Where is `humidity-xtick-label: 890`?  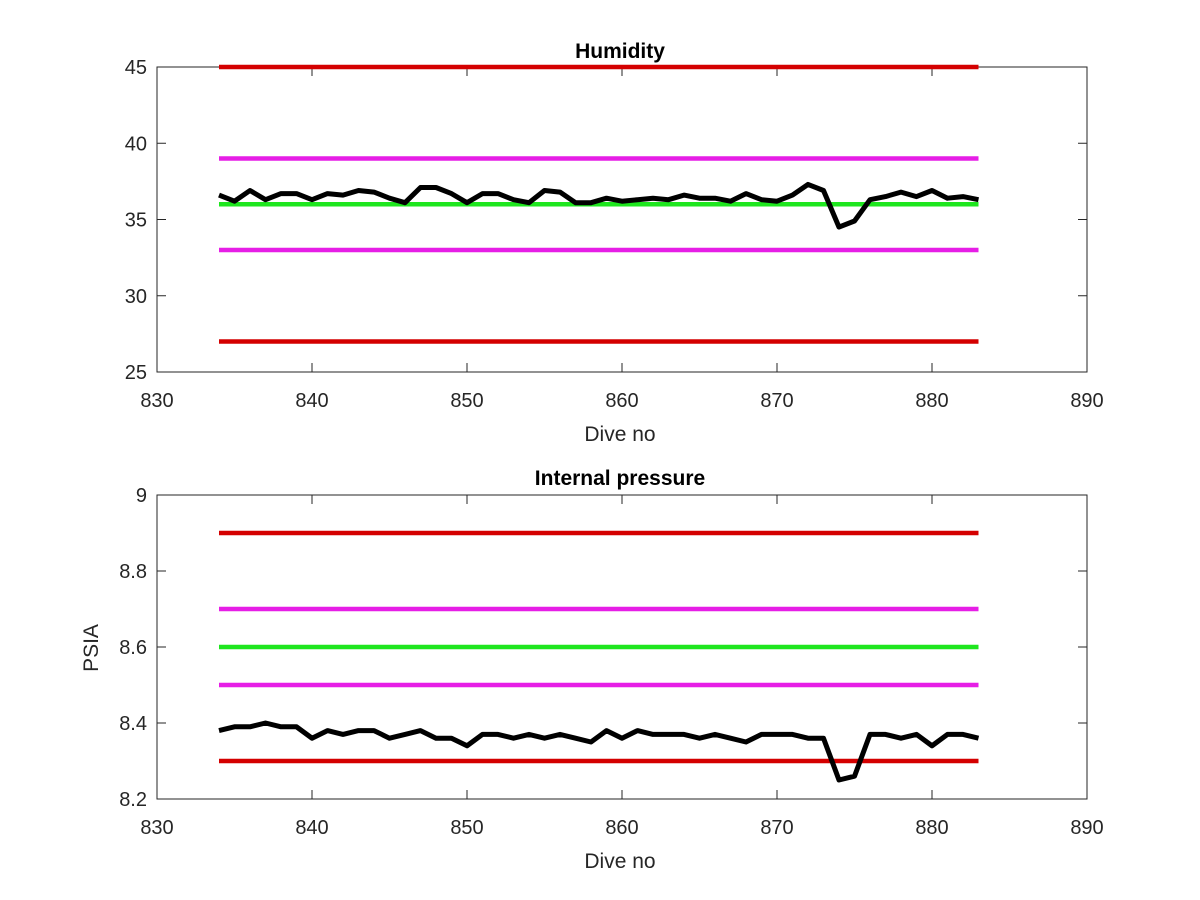
humidity-xtick-label: 890 is located at coordinates (1086, 401).